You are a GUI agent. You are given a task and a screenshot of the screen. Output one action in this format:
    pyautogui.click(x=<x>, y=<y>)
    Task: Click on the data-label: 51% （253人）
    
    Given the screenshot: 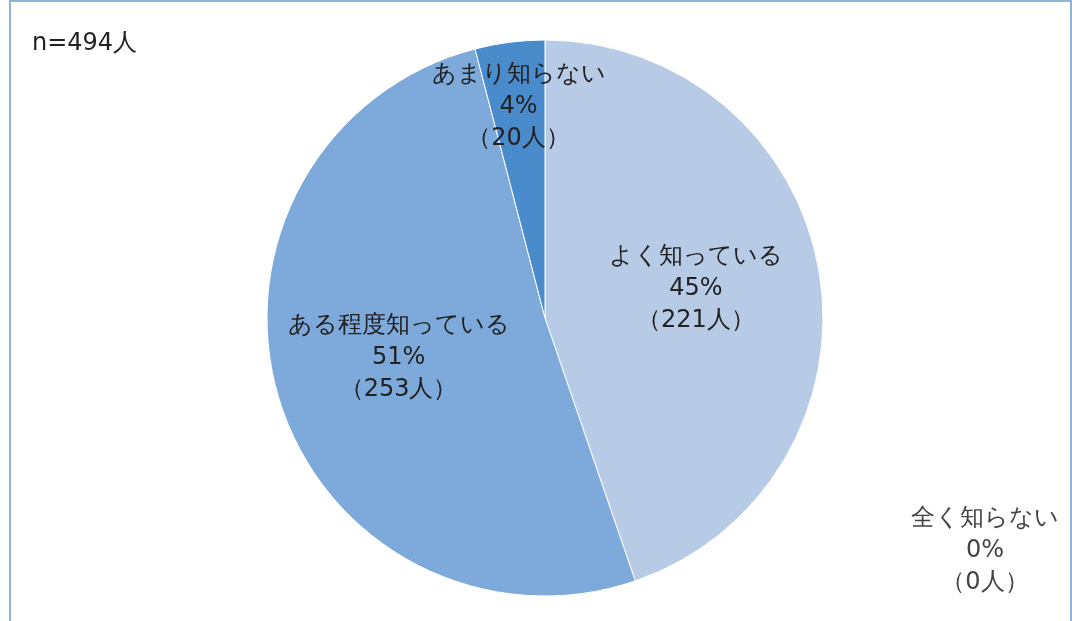 What is the action you would take?
    pyautogui.click(x=398, y=372)
    